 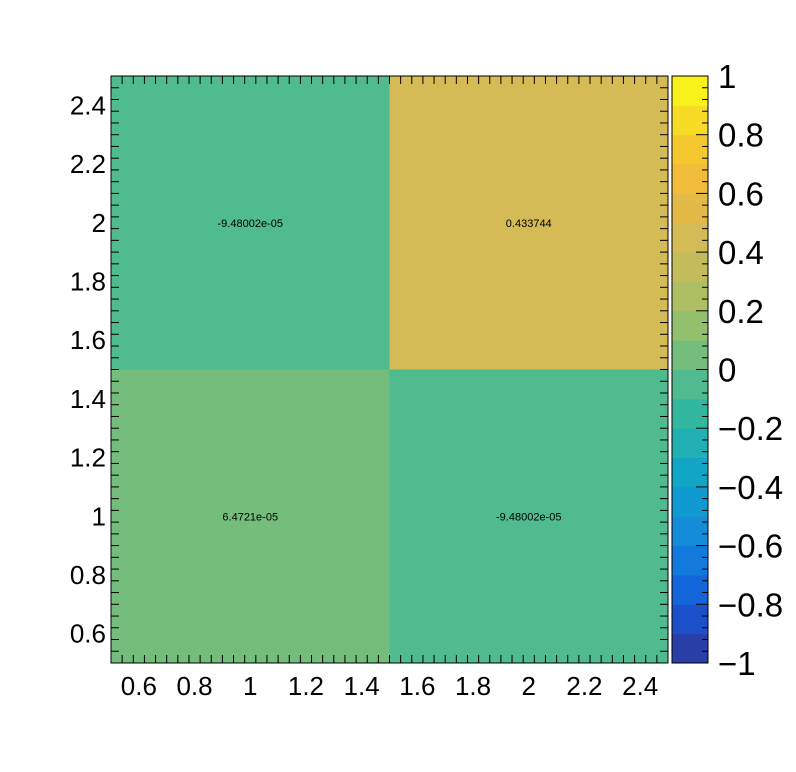 I want to click on color-scale-label: 0.8, so click(x=741, y=135).